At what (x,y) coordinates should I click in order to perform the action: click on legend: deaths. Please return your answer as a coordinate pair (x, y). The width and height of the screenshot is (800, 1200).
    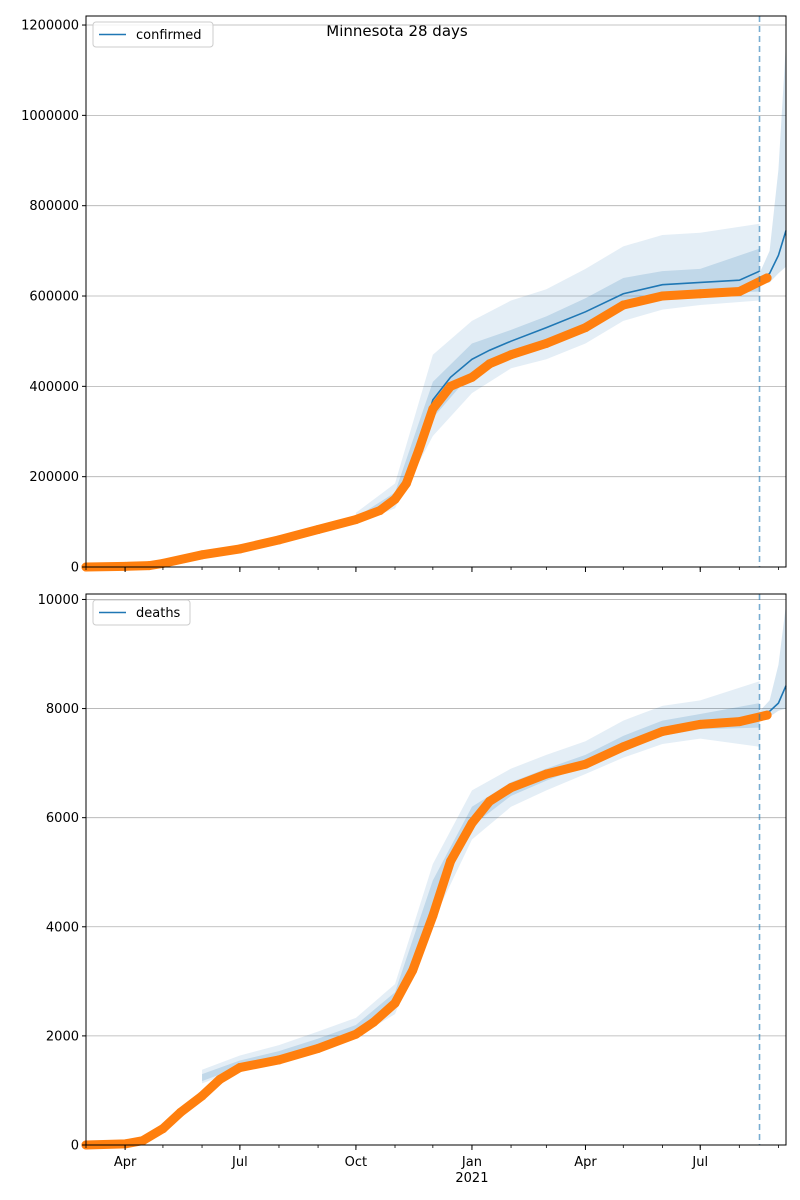
    Looking at the image, I should click on (141, 612).